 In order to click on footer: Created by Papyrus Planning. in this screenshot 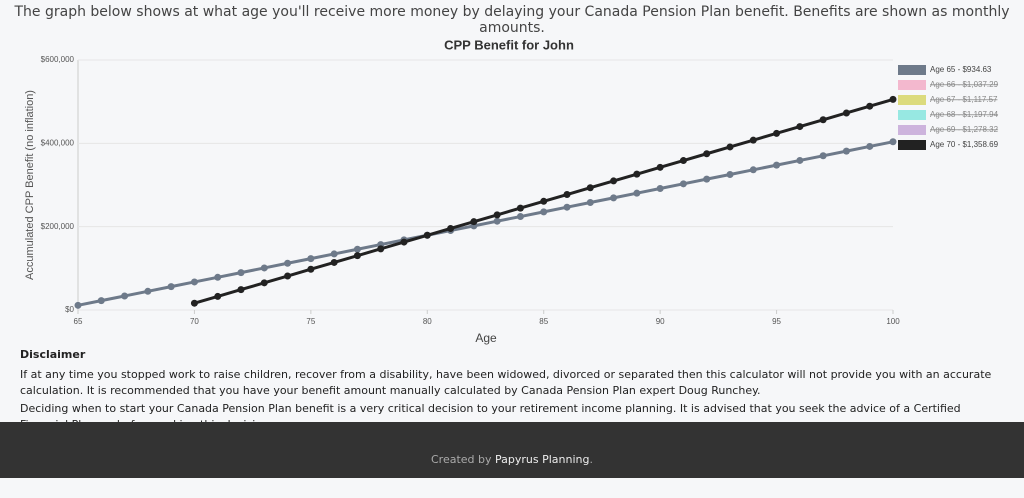, I will do `click(512, 450)`.